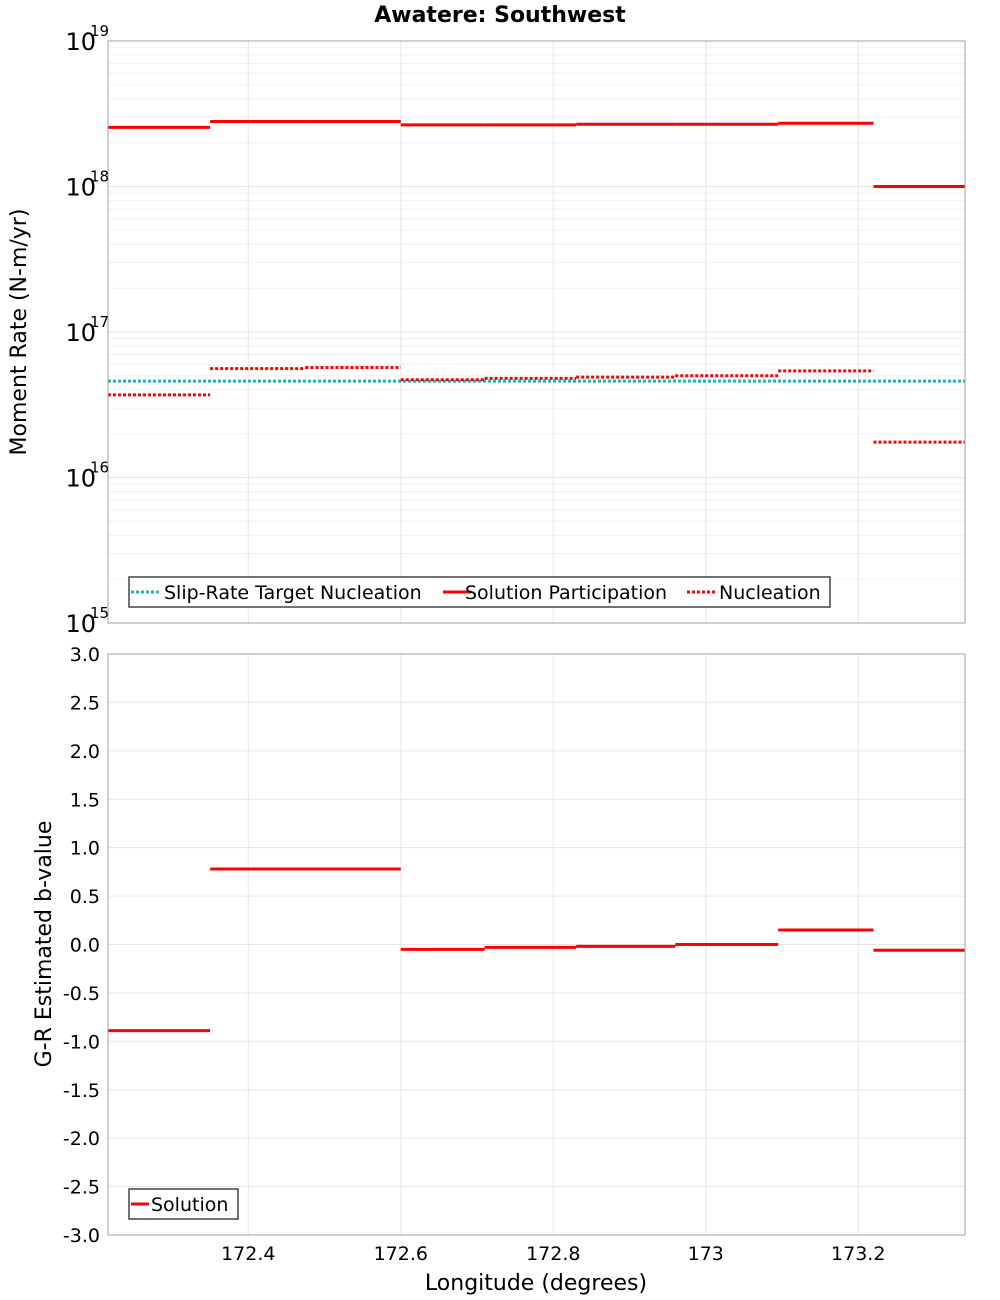 The height and width of the screenshot is (1300, 1000). I want to click on legend-entry-label: Nucleation, so click(770, 593).